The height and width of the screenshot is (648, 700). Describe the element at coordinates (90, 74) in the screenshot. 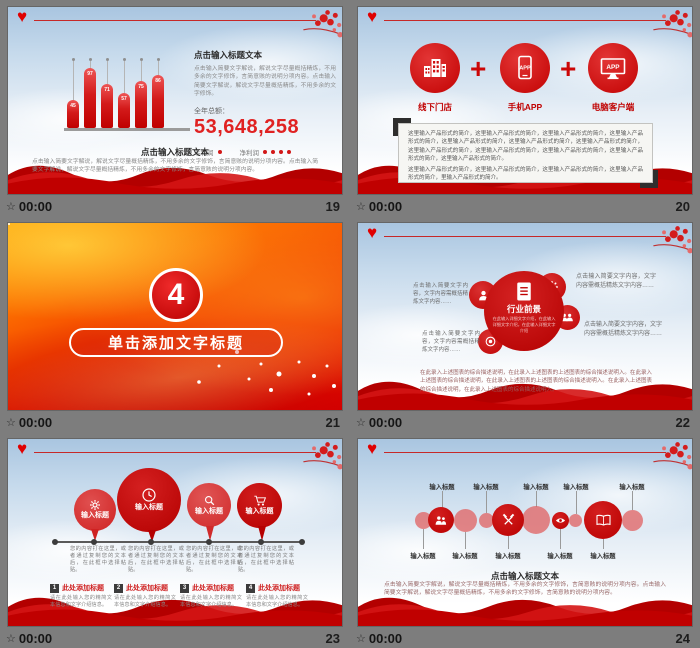

I see `bar-value: 97` at that location.